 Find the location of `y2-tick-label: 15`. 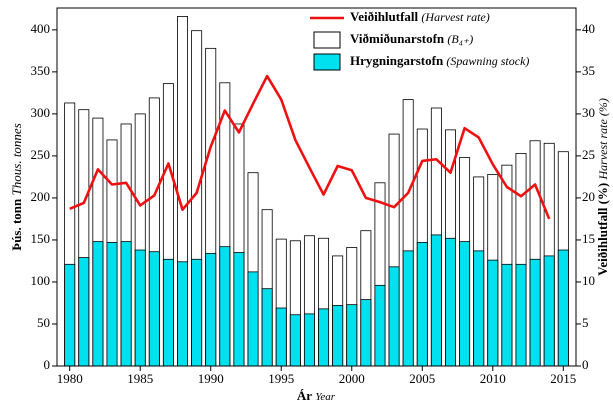

y2-tick-label: 15 is located at coordinates (588, 238).